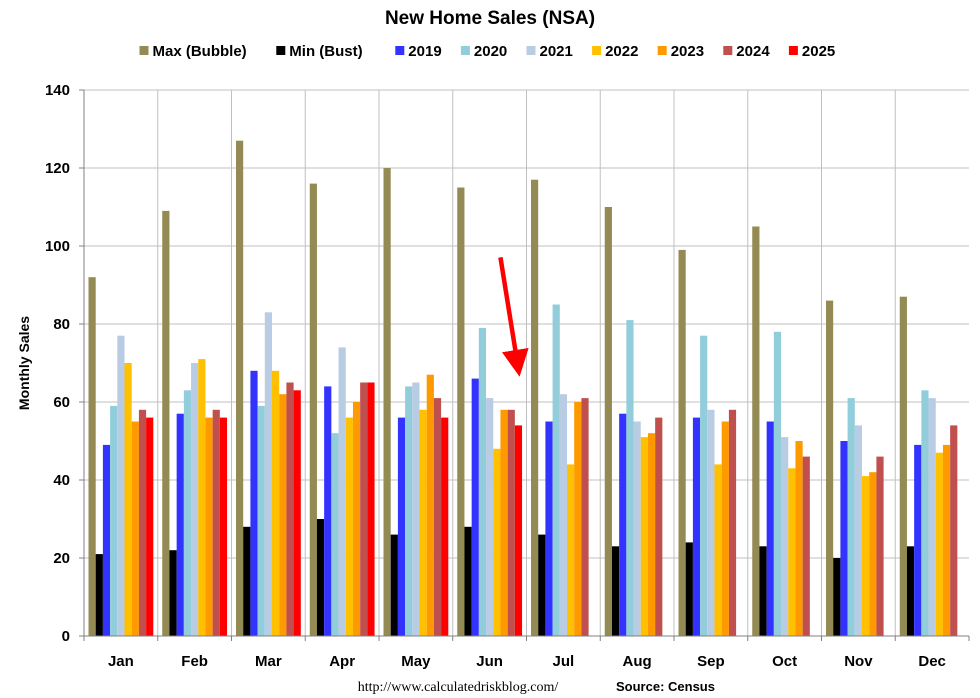 The image size is (980, 698). What do you see at coordinates (416, 661) in the screenshot?
I see `x-tick-label: May` at bounding box center [416, 661].